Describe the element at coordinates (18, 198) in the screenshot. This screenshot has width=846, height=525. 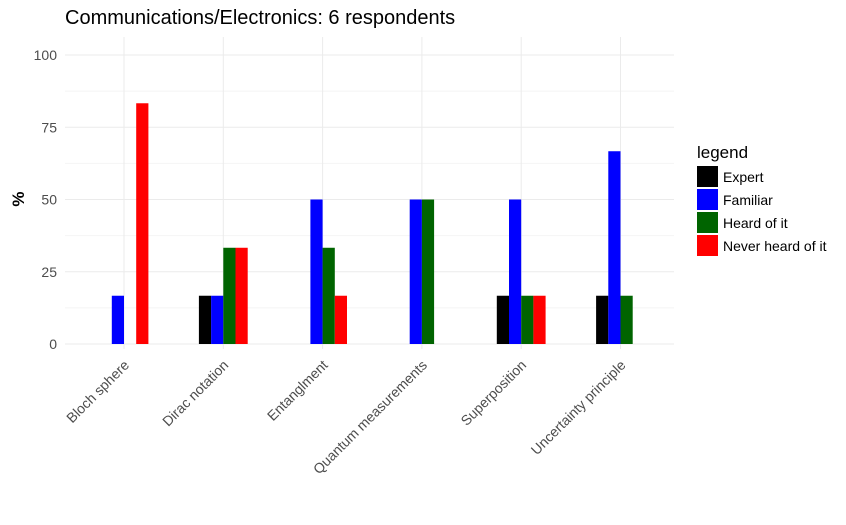
I see `y-axis-label: %` at that location.